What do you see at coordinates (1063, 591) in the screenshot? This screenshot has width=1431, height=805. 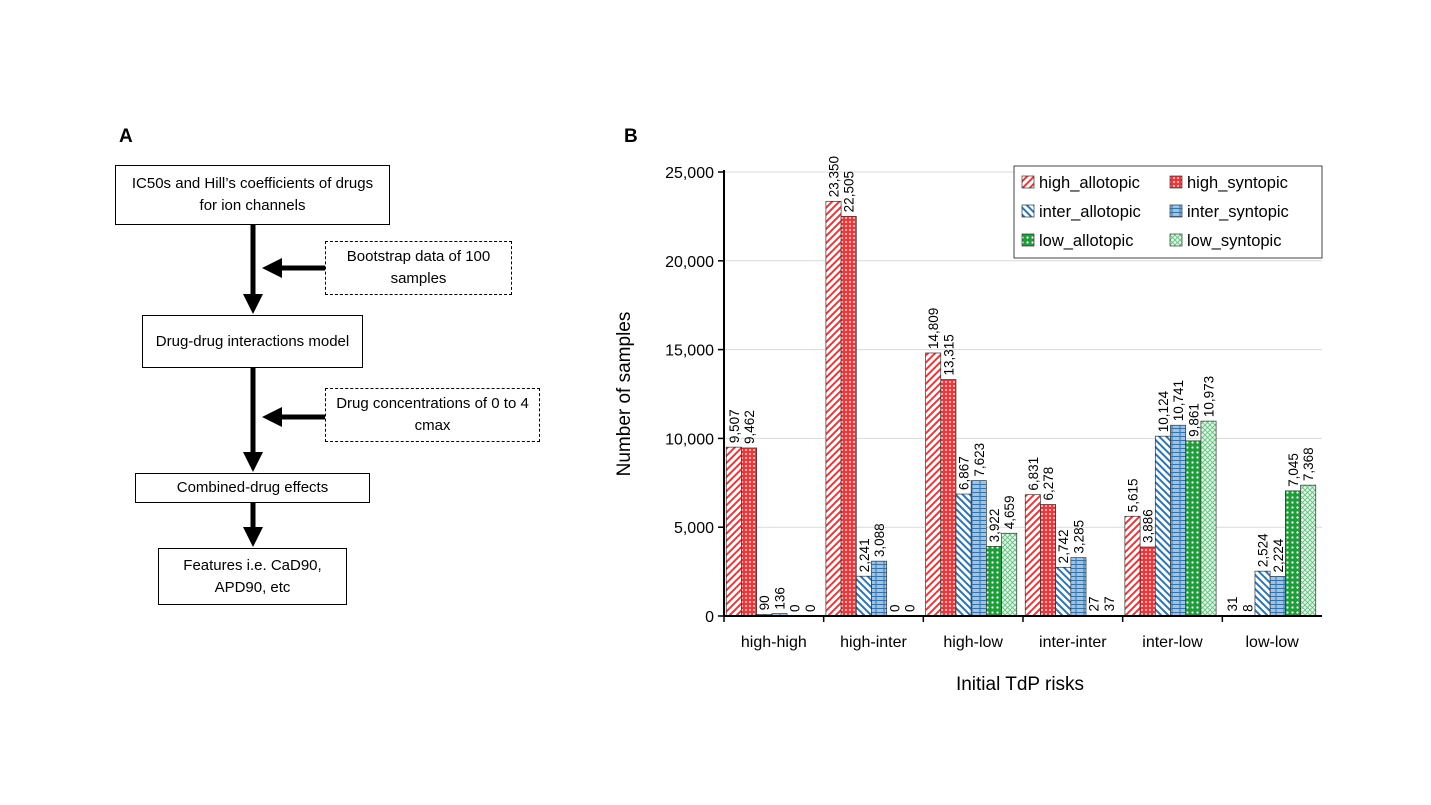 I see `bar-inter_allotopic-inter-inter` at bounding box center [1063, 591].